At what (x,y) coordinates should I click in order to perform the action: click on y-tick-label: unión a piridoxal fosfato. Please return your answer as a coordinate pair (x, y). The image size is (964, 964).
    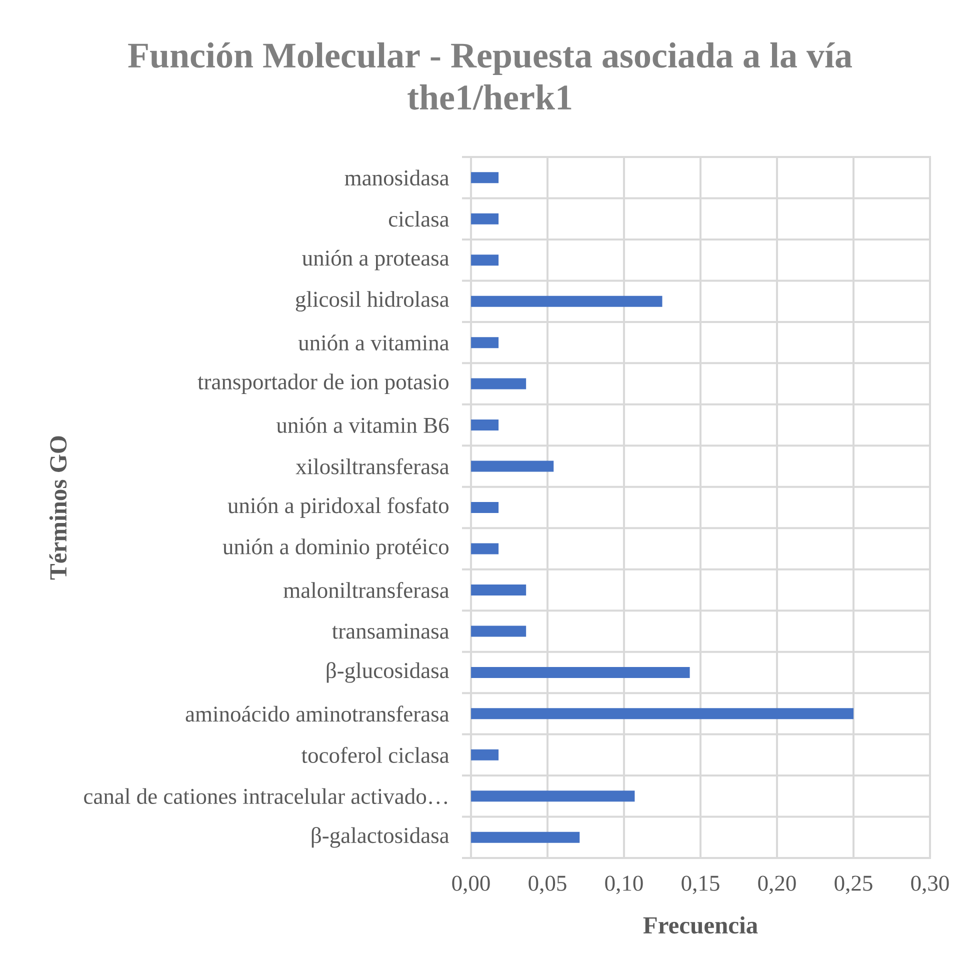
    Looking at the image, I should click on (338, 507).